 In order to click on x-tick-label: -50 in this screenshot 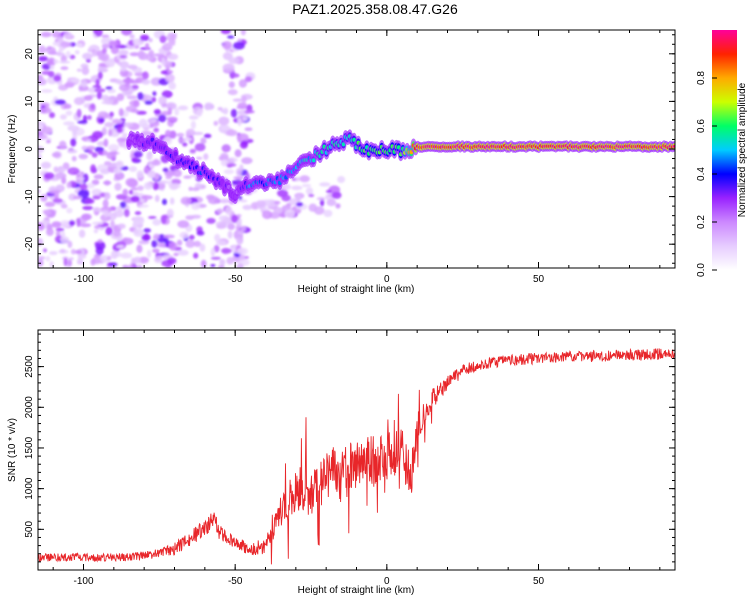, I will do `click(235, 279)`.